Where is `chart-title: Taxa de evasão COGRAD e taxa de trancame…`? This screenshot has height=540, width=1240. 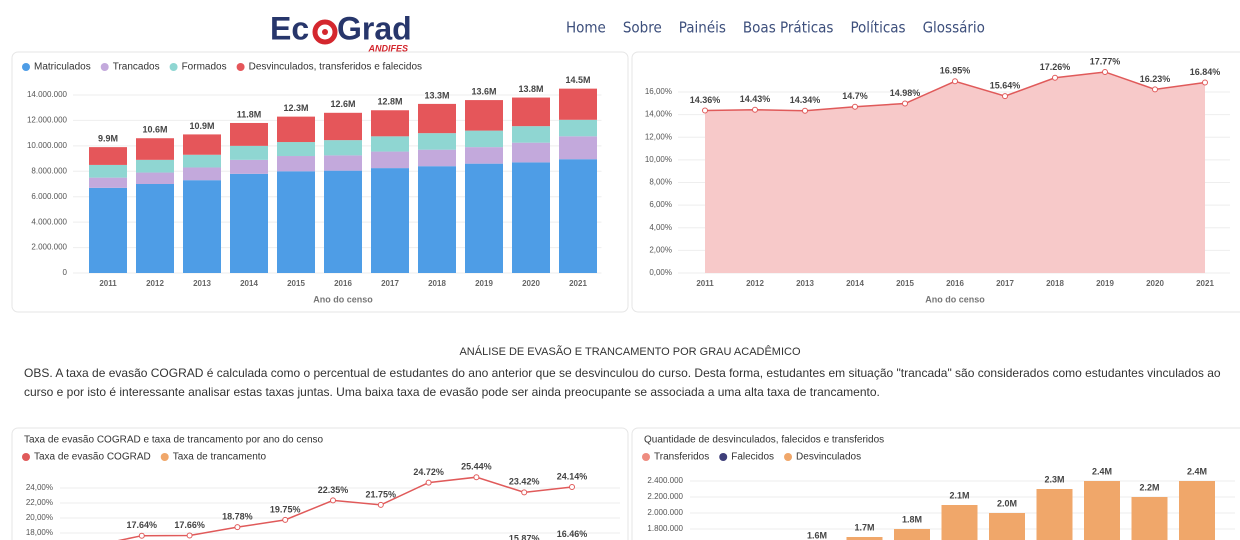 chart-title: Taxa de evasão COGRAD e taxa de trancame… is located at coordinates (174, 440).